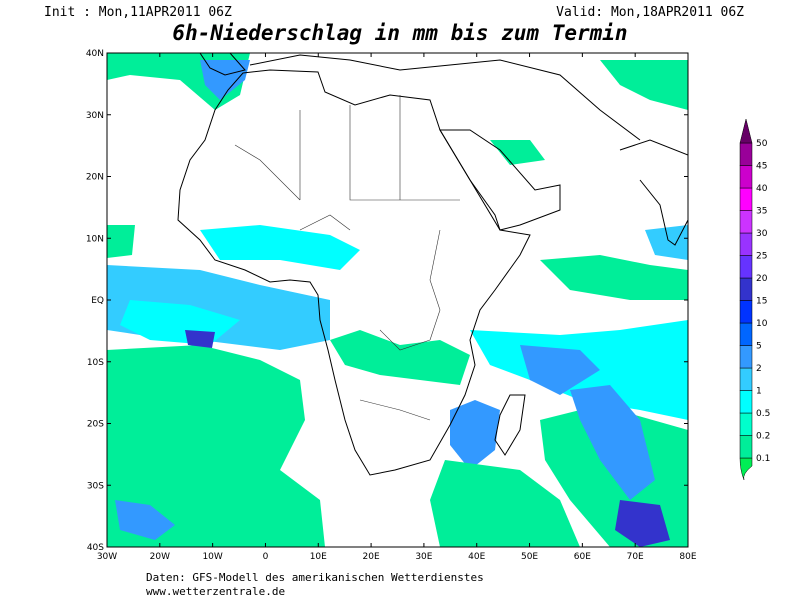  Describe the element at coordinates (476, 557) in the screenshot. I see `lon-label: 40E` at that location.